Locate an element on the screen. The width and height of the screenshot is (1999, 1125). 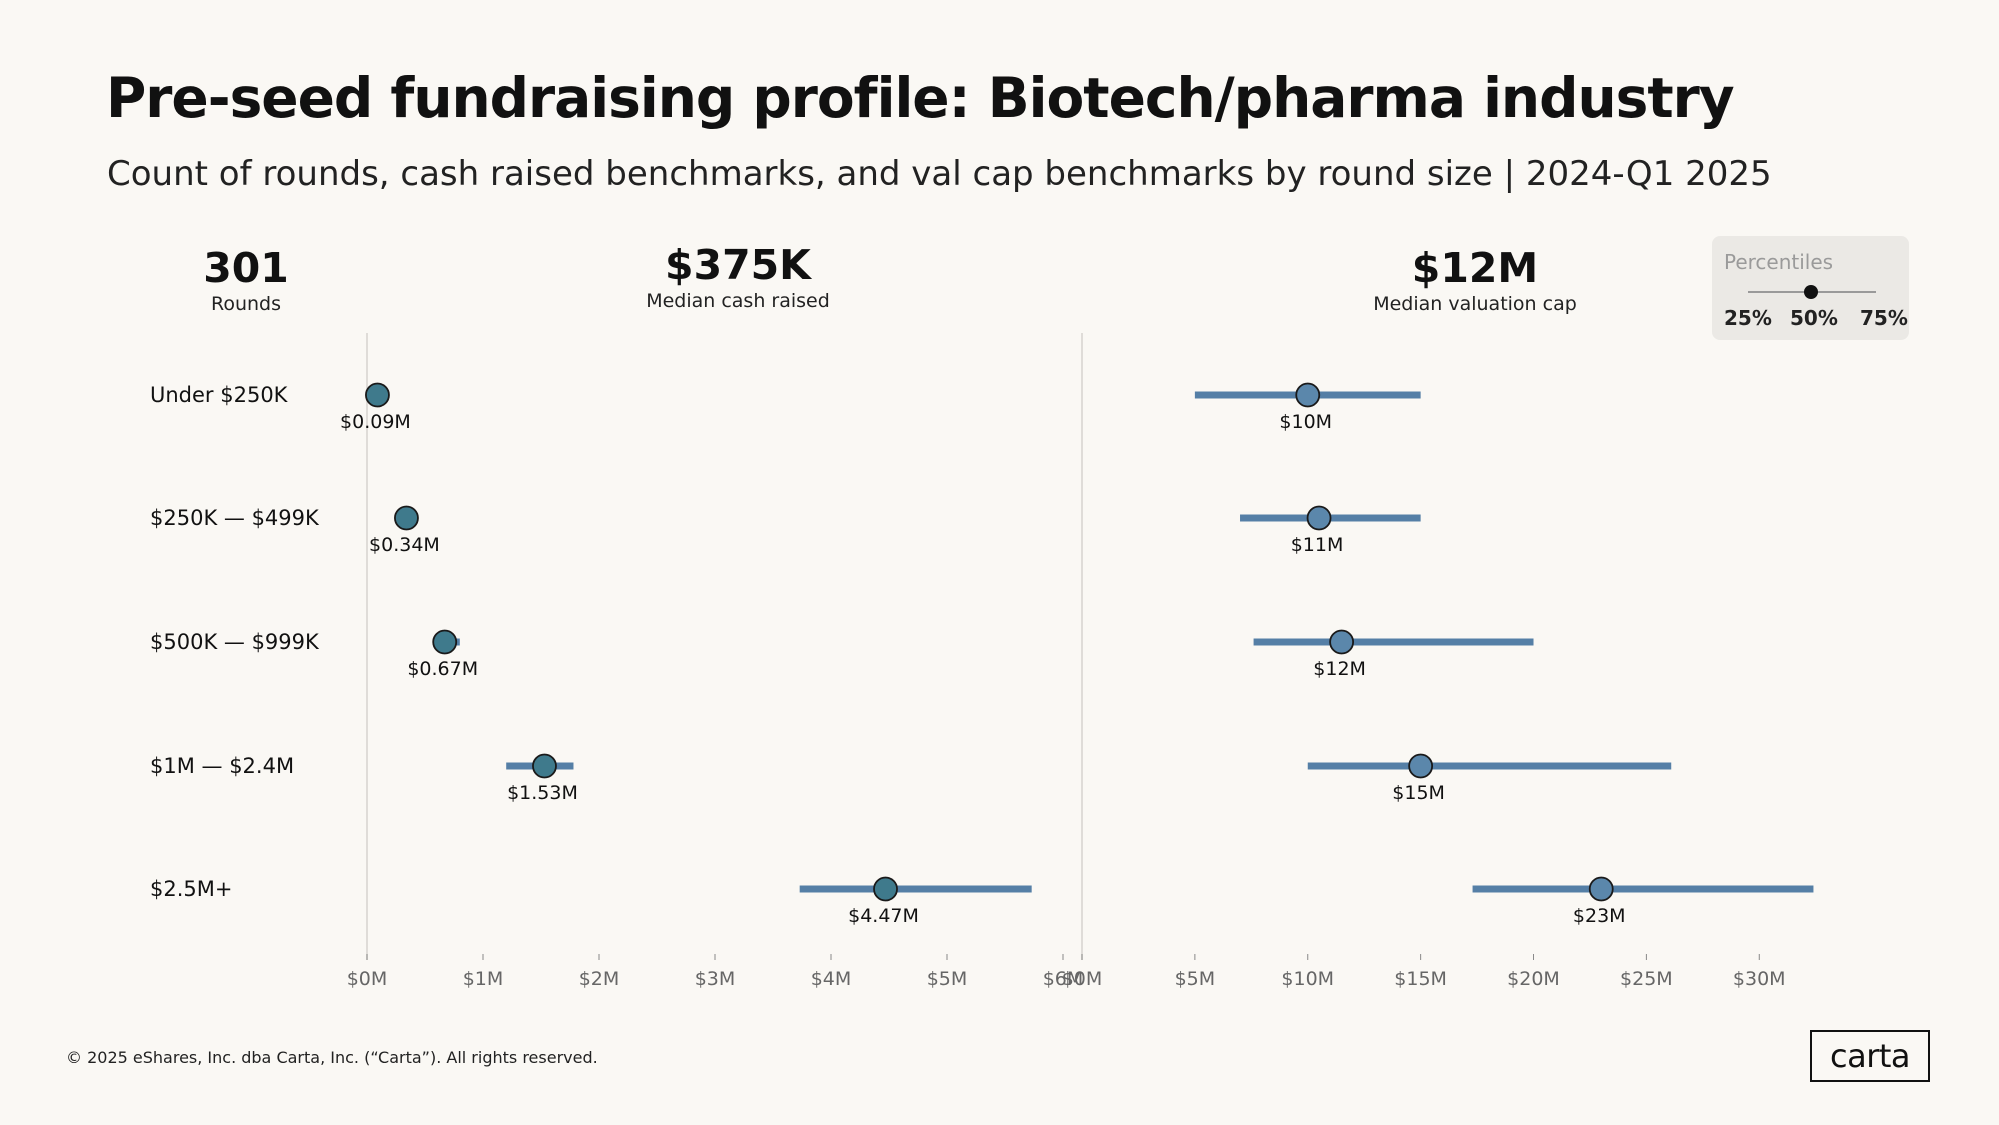
category-label: $2.5M+ is located at coordinates (191, 889).